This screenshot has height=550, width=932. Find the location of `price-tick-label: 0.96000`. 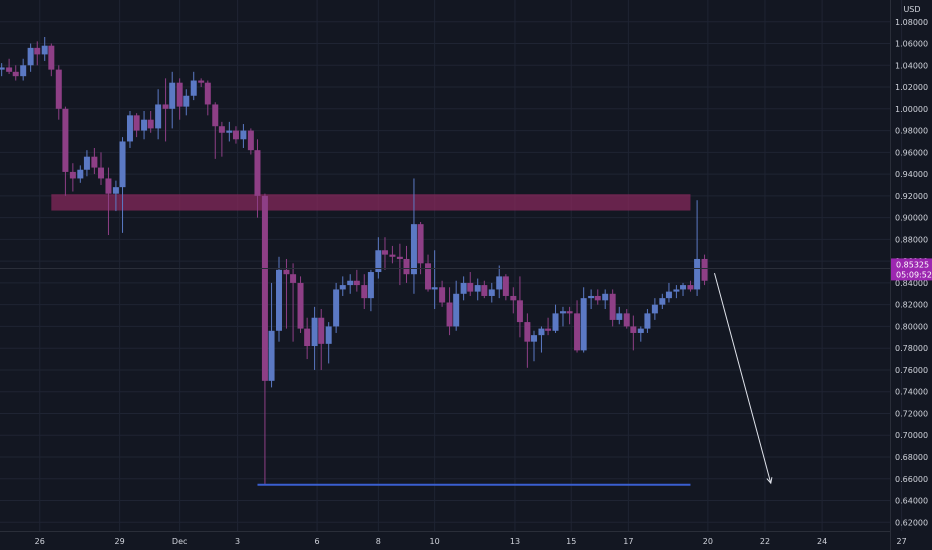

price-tick-label: 0.96000 is located at coordinates (911, 152).